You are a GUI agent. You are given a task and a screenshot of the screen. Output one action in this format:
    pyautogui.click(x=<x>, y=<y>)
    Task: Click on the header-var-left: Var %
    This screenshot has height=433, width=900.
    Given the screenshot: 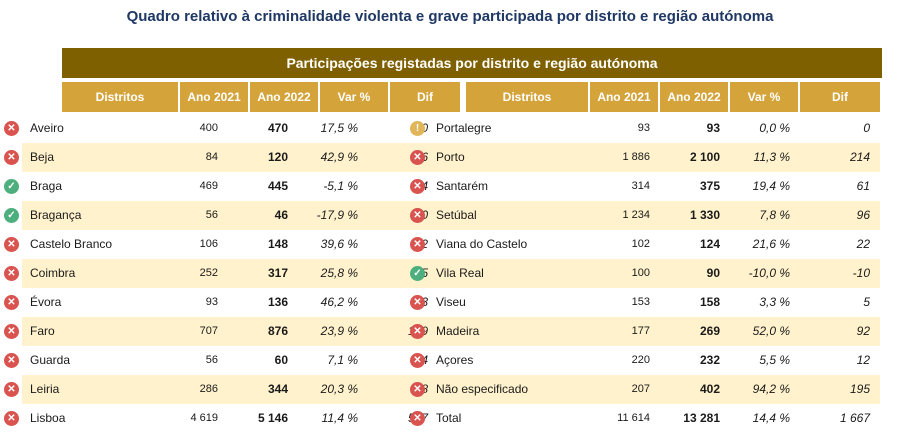 What is the action you would take?
    pyautogui.click(x=355, y=97)
    